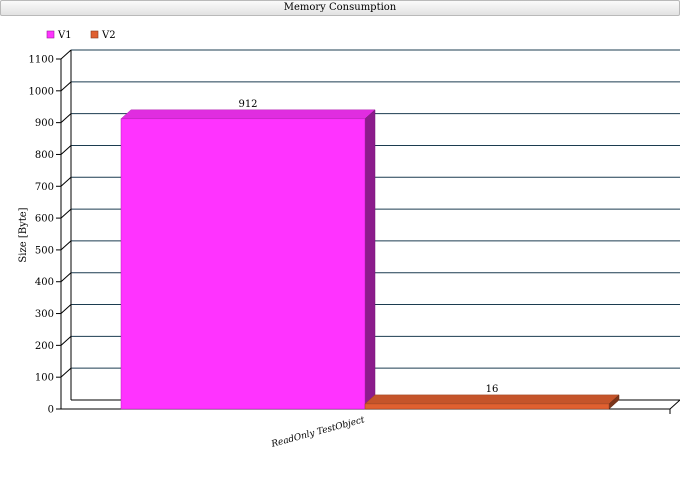 This screenshot has height=500, width=680. I want to click on y-axis-label: Size [Byte], so click(23, 234).